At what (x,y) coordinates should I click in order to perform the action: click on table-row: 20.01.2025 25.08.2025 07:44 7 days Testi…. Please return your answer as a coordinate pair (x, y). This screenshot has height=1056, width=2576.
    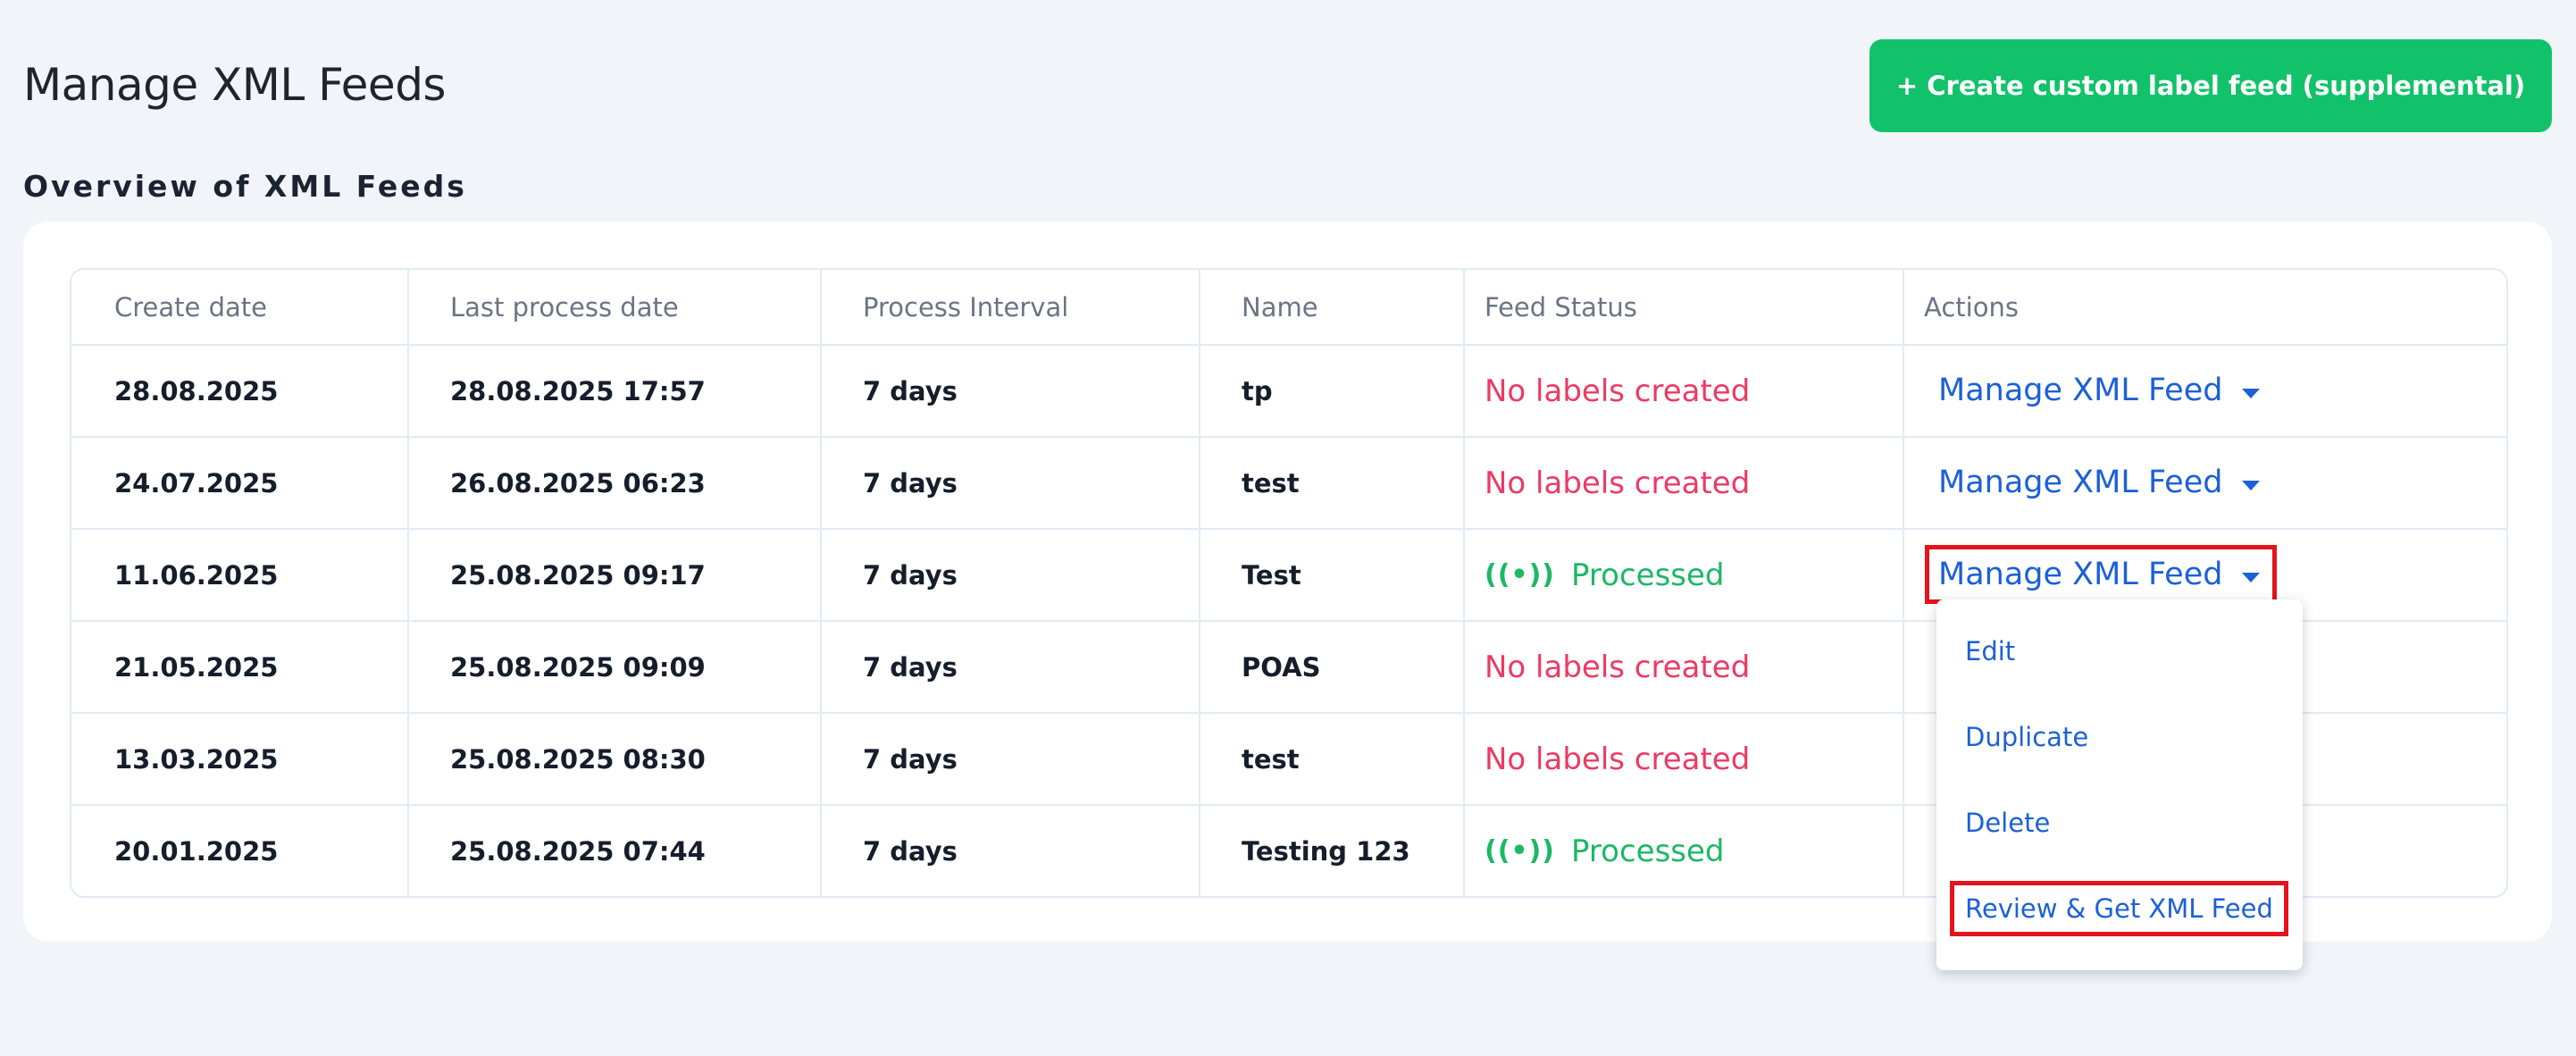
    Looking at the image, I should click on (1289, 851).